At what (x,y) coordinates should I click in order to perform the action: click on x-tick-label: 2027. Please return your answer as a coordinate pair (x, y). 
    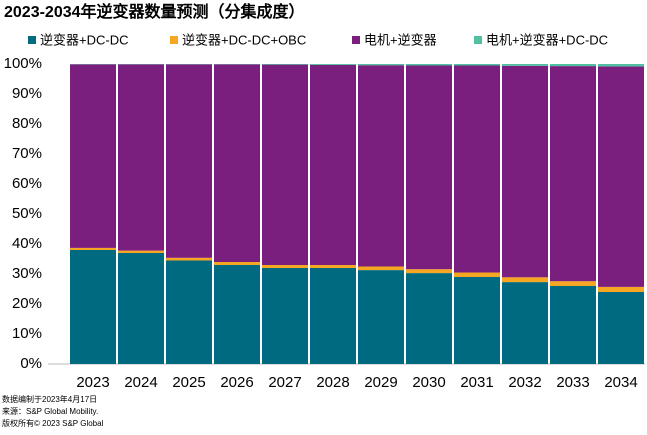
    Looking at the image, I should click on (284, 382).